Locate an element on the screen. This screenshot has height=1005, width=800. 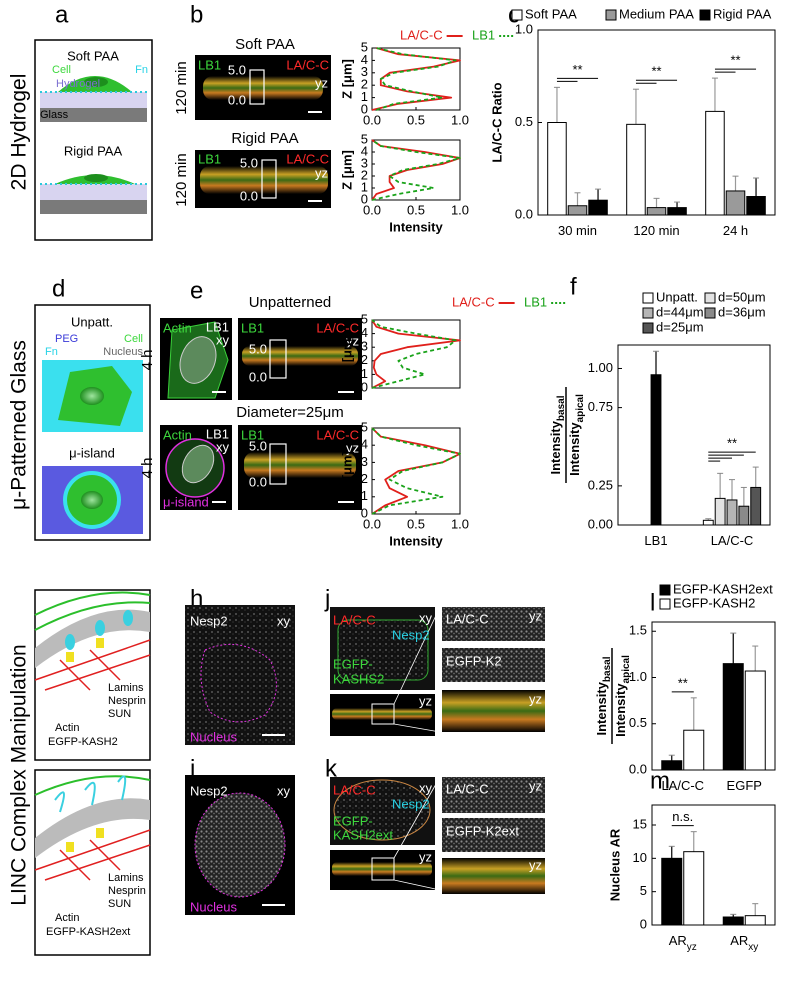
annotation: ** is located at coordinates (577, 69).